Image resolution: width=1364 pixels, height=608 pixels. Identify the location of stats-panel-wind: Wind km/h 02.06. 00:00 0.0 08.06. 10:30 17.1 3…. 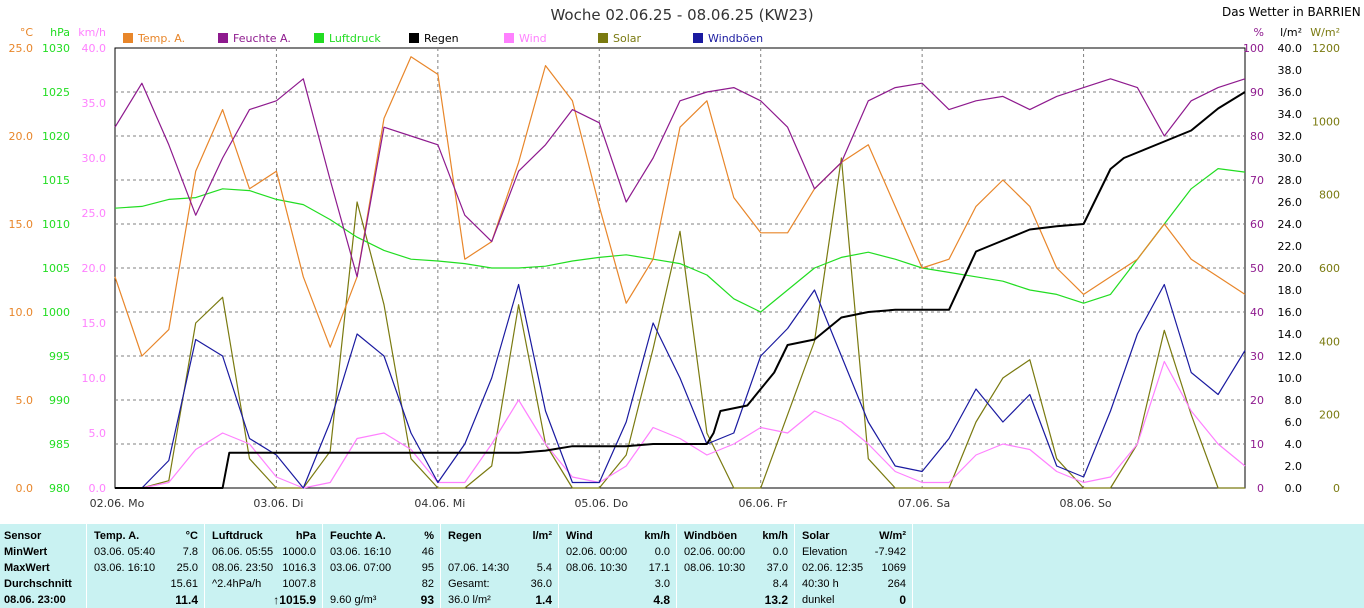
(618, 566).